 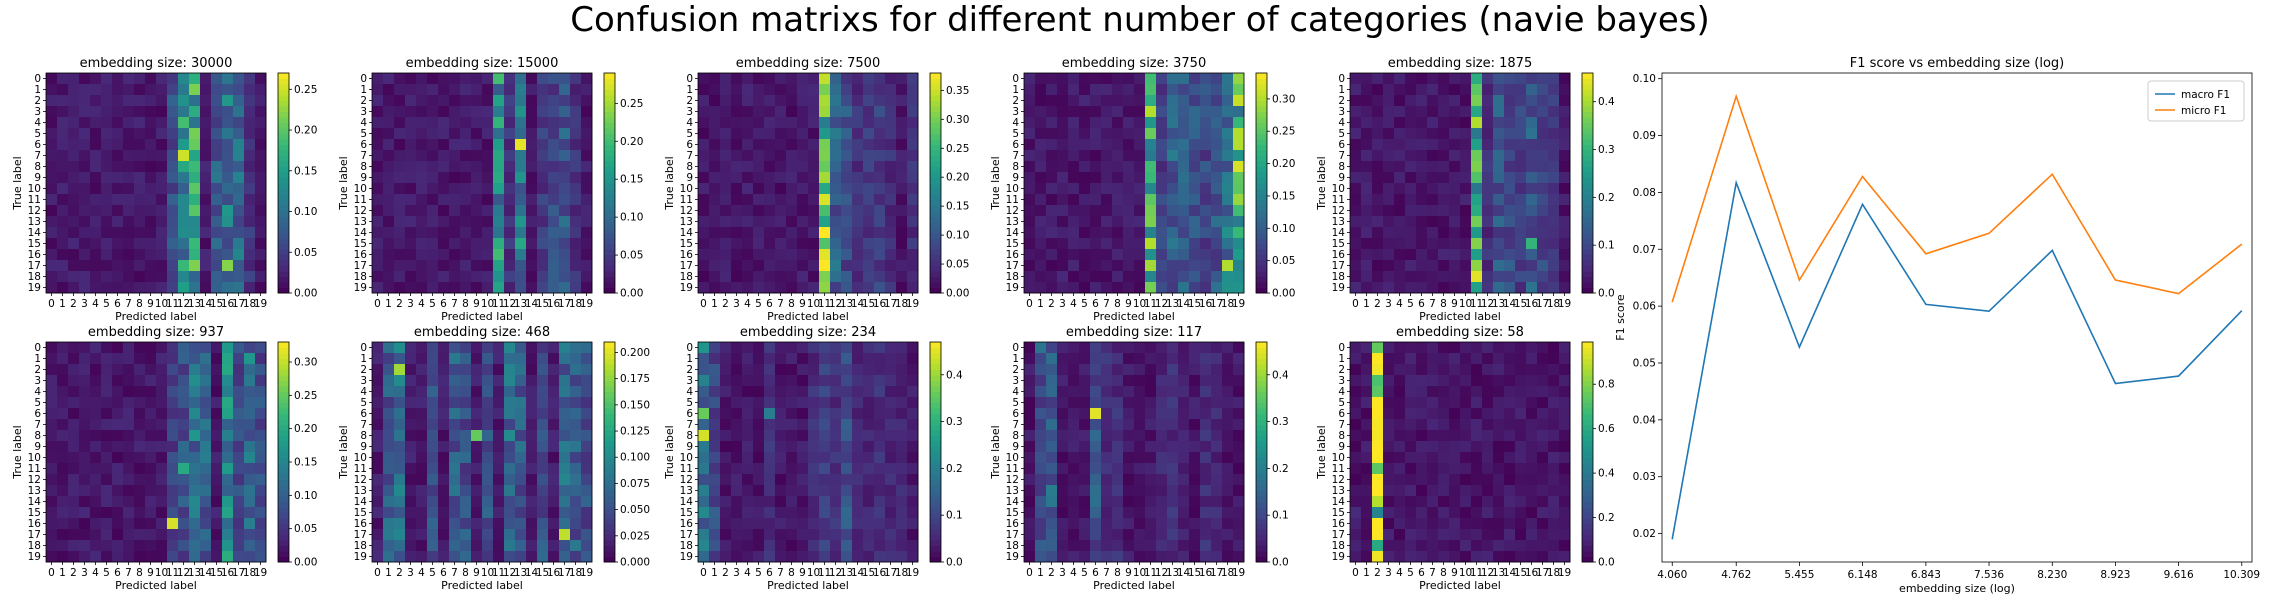 I want to click on y-tick-label: 15, so click(x=686, y=244).